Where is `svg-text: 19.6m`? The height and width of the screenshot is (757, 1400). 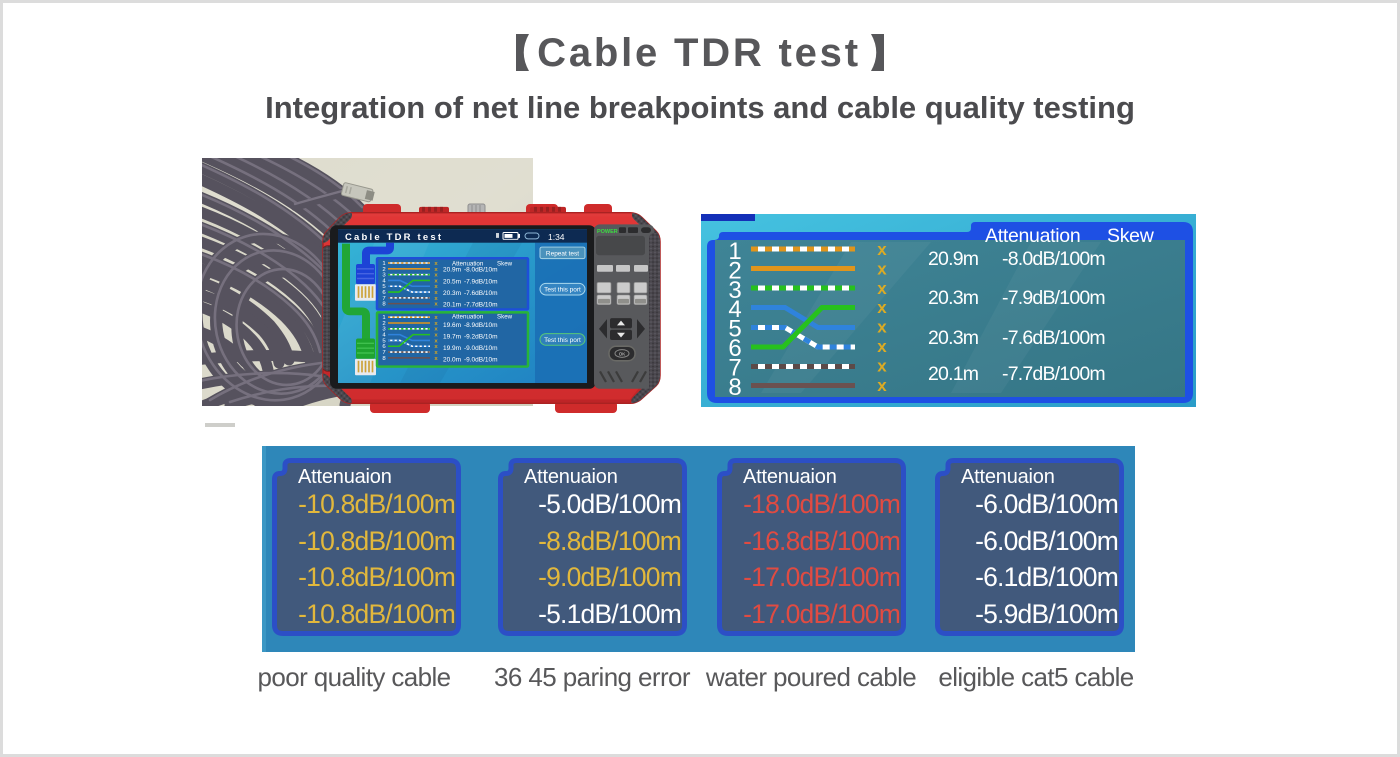
svg-text: 19.6m is located at coordinates (452, 325).